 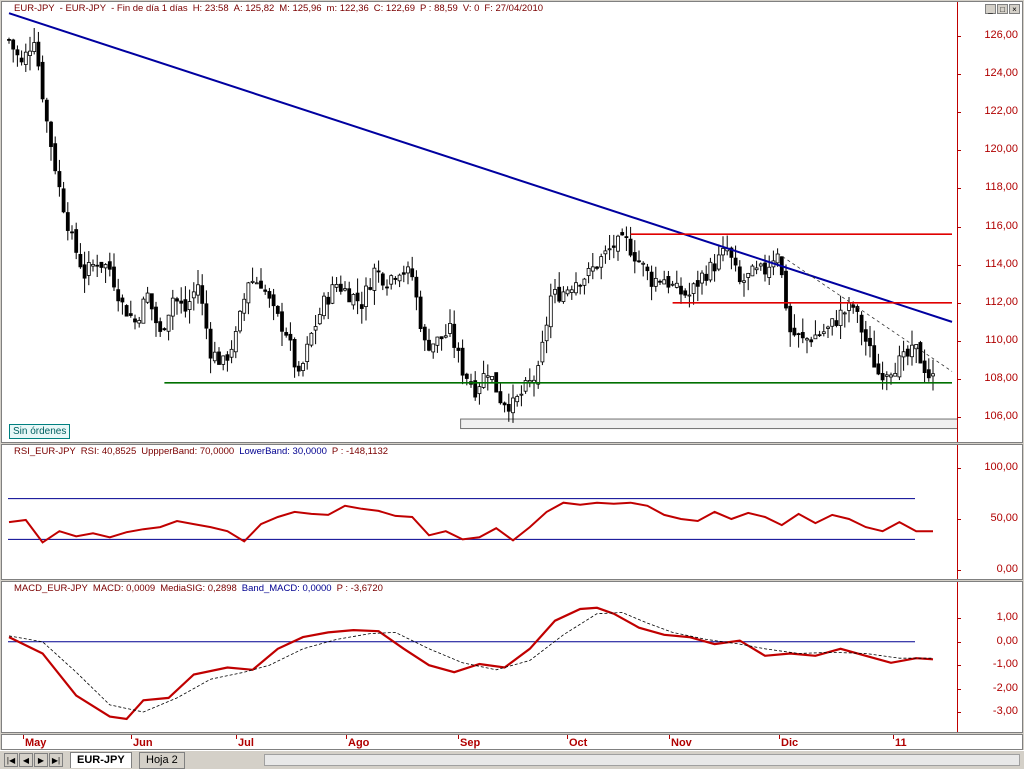 What do you see at coordinates (56, 760) in the screenshot?
I see `last-sheet-button: ▶|` at bounding box center [56, 760].